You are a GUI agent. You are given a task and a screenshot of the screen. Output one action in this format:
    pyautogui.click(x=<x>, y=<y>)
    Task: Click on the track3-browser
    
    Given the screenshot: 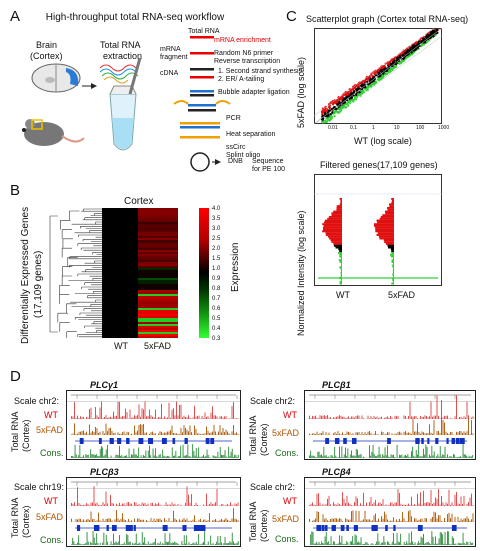 What is the action you would take?
    pyautogui.click(x=153, y=512)
    